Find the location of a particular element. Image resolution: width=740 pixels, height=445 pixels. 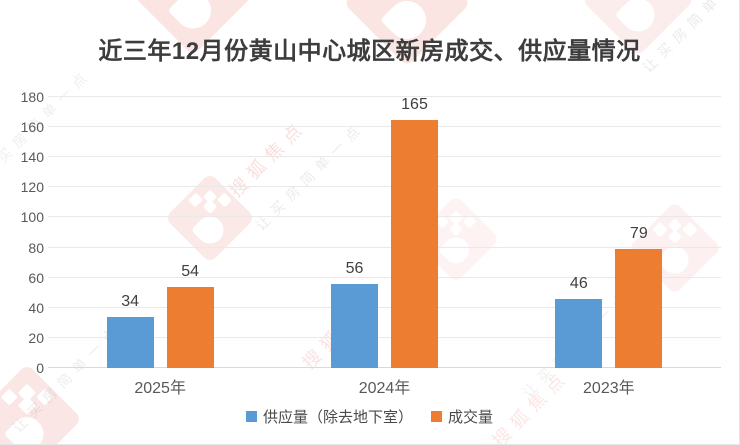

bar-value-label: 46 is located at coordinates (578, 283).